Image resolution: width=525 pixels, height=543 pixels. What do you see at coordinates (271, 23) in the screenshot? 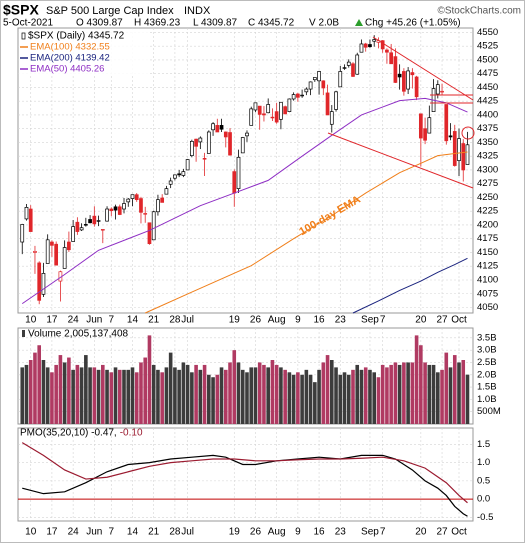
I see `close: C 4345.72` at bounding box center [271, 23].